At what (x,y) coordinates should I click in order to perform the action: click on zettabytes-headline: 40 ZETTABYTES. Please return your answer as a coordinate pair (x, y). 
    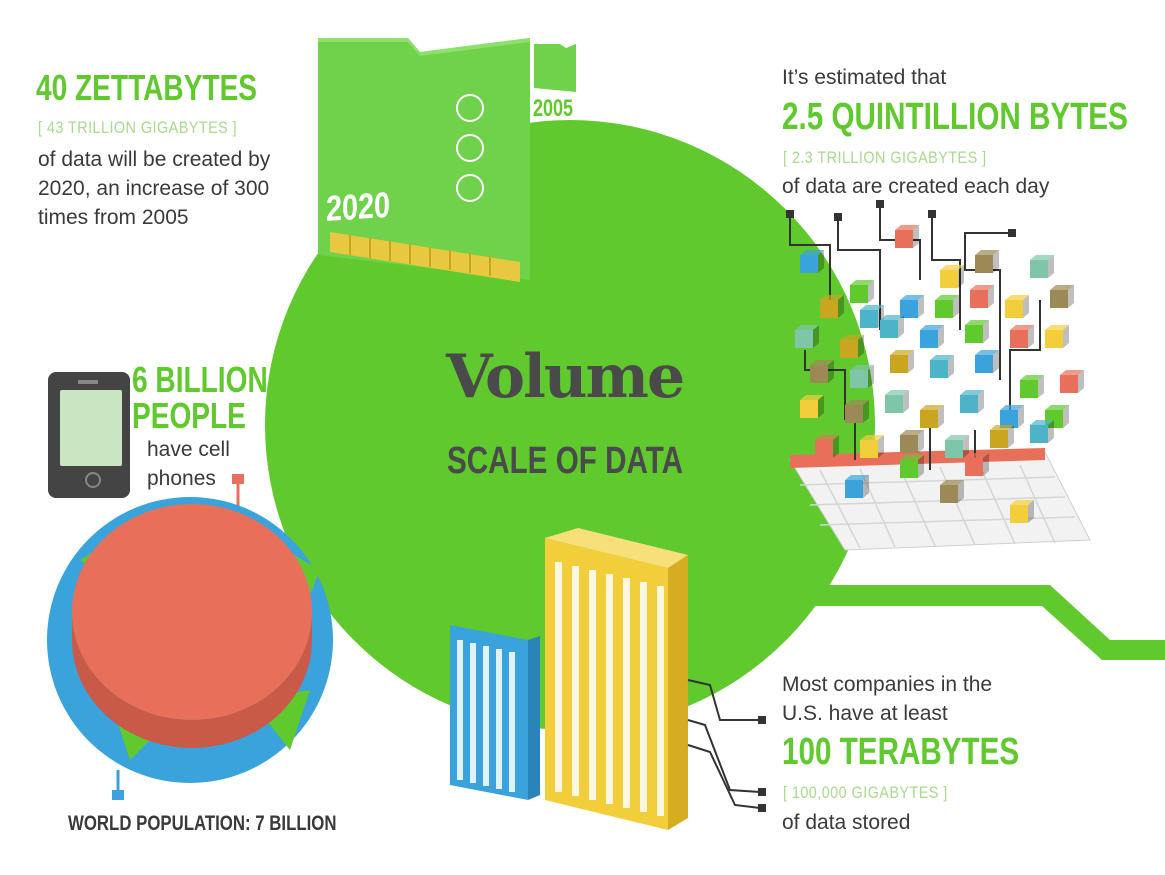
    Looking at the image, I should click on (147, 87).